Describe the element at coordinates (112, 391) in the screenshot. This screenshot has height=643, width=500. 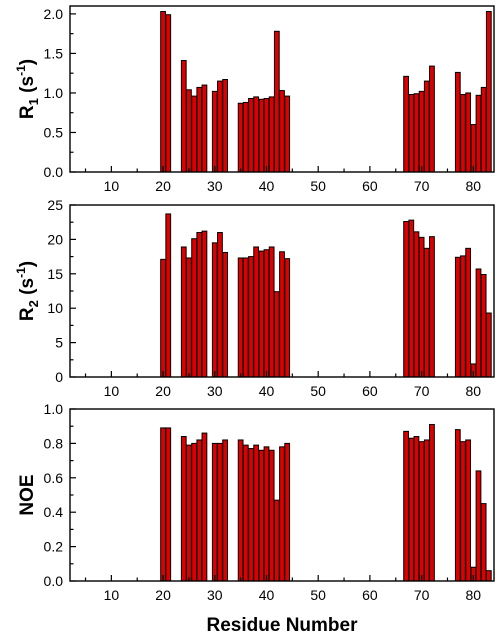
I see `x-tick-label: 10` at that location.